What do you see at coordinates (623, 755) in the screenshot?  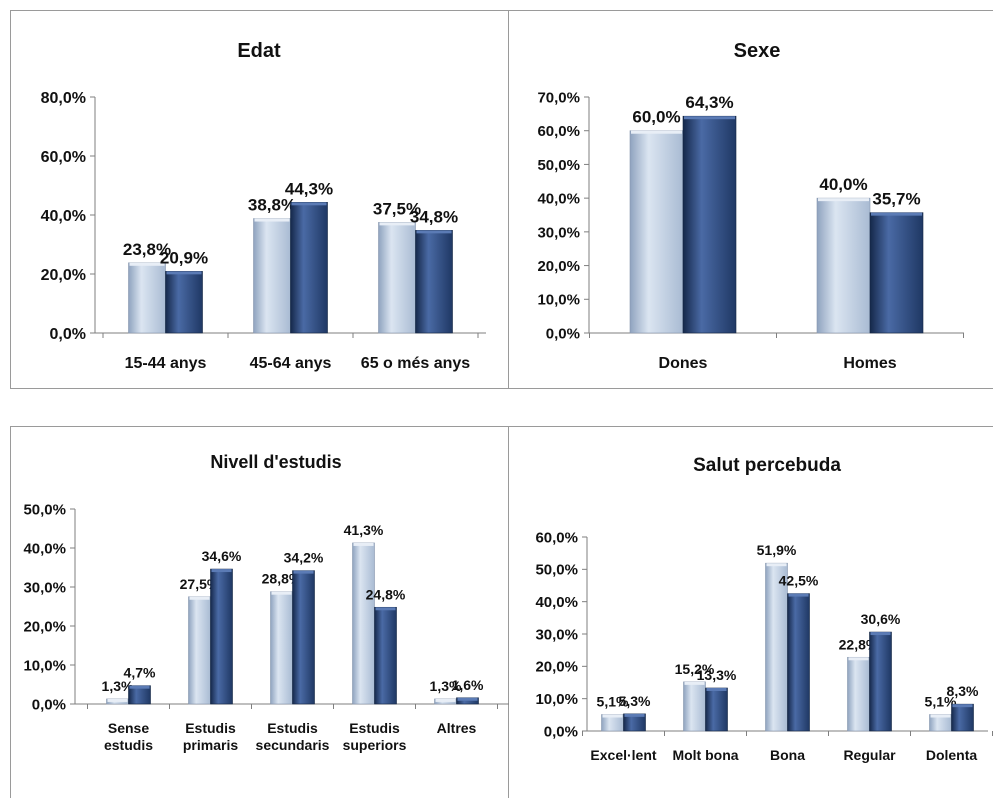 I see `x-category-label: Excel·lent` at bounding box center [623, 755].